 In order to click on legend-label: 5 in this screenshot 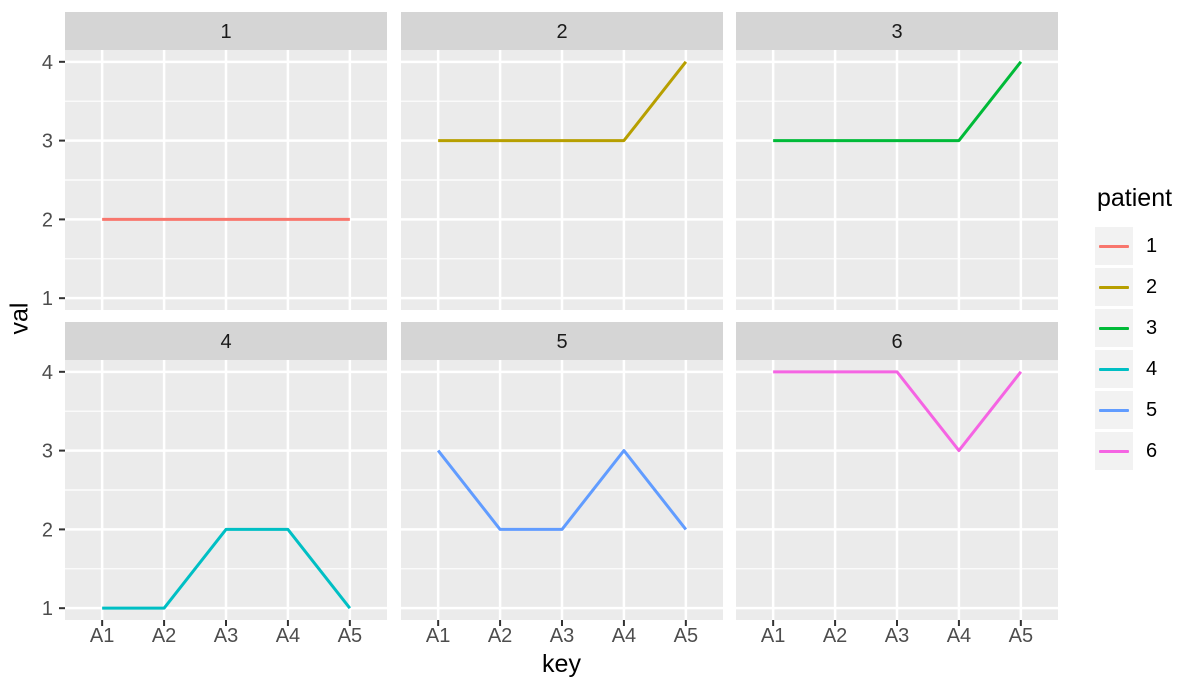, I will do `click(1152, 409)`.